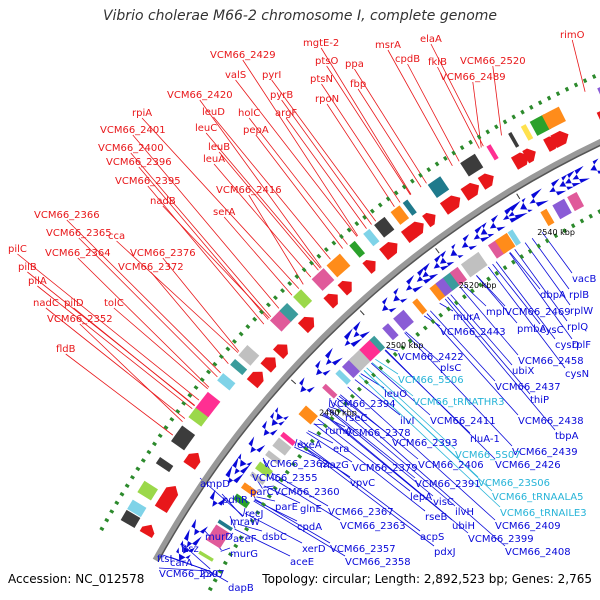 The image size is (600, 600). Describe the element at coordinates (572, 35) in the screenshot. I see `forward-gene-label: rimO` at that location.